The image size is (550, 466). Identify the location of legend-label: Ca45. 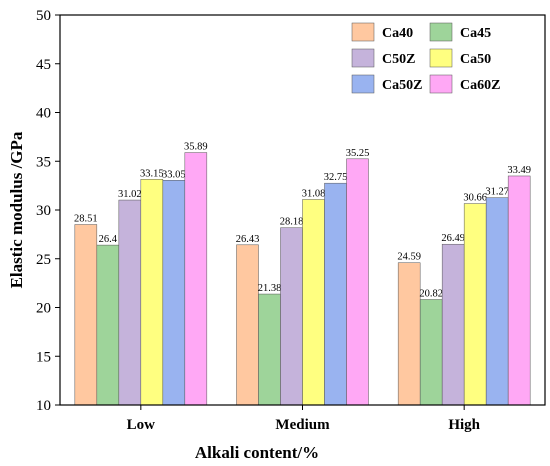
(475, 33).